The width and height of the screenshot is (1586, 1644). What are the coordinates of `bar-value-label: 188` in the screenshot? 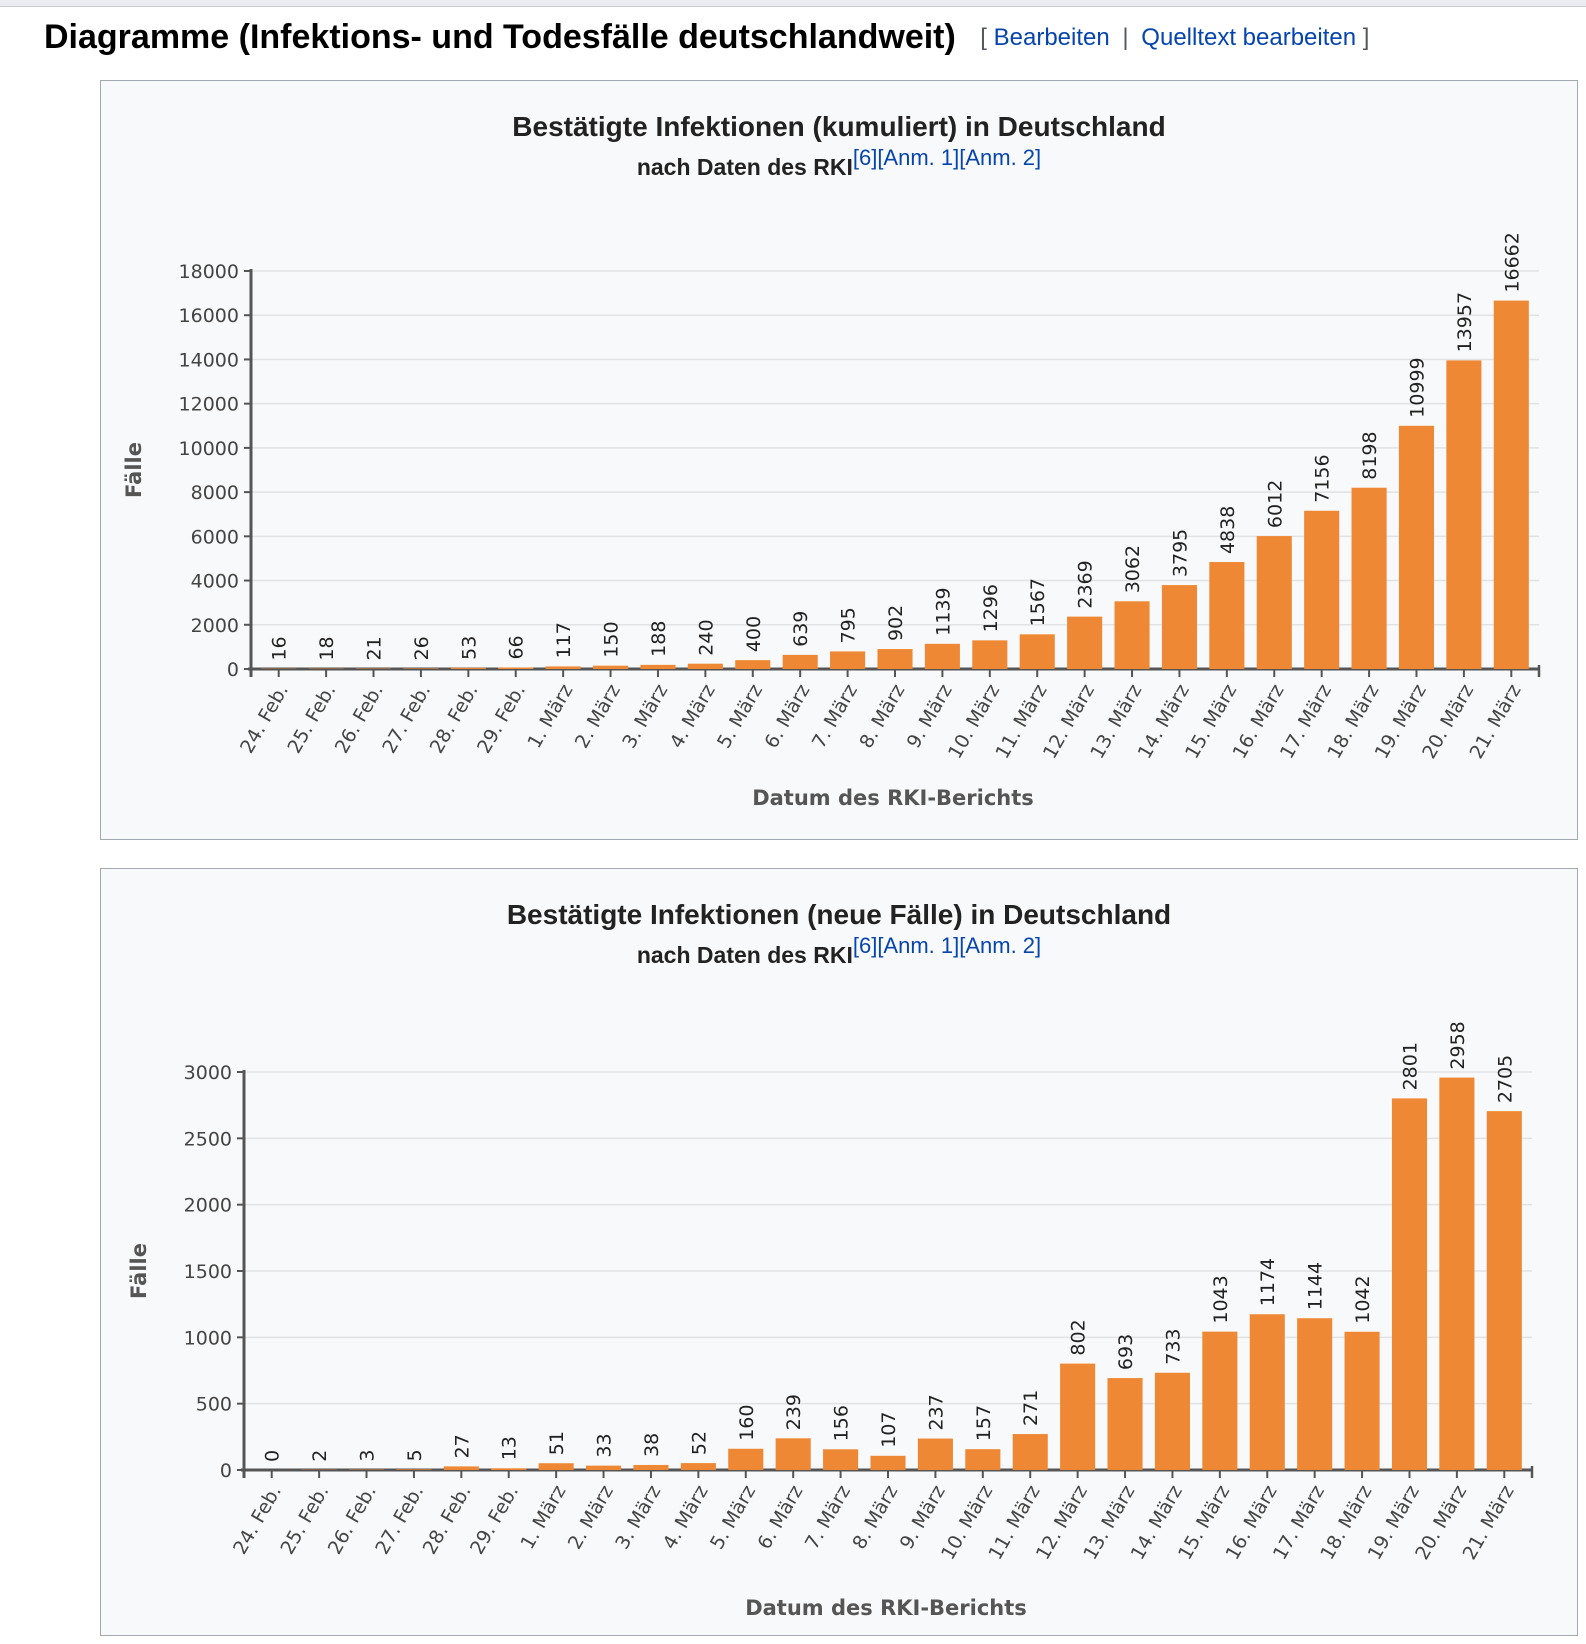 It's located at (659, 639).